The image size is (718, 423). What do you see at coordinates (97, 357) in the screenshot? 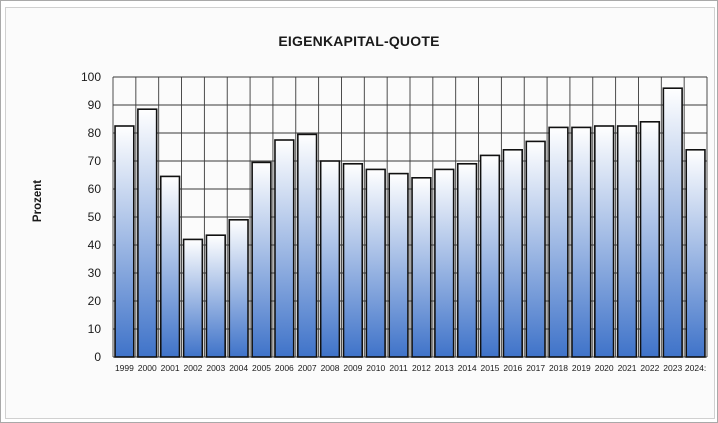
I see `y-tick-label: 0` at bounding box center [97, 357].